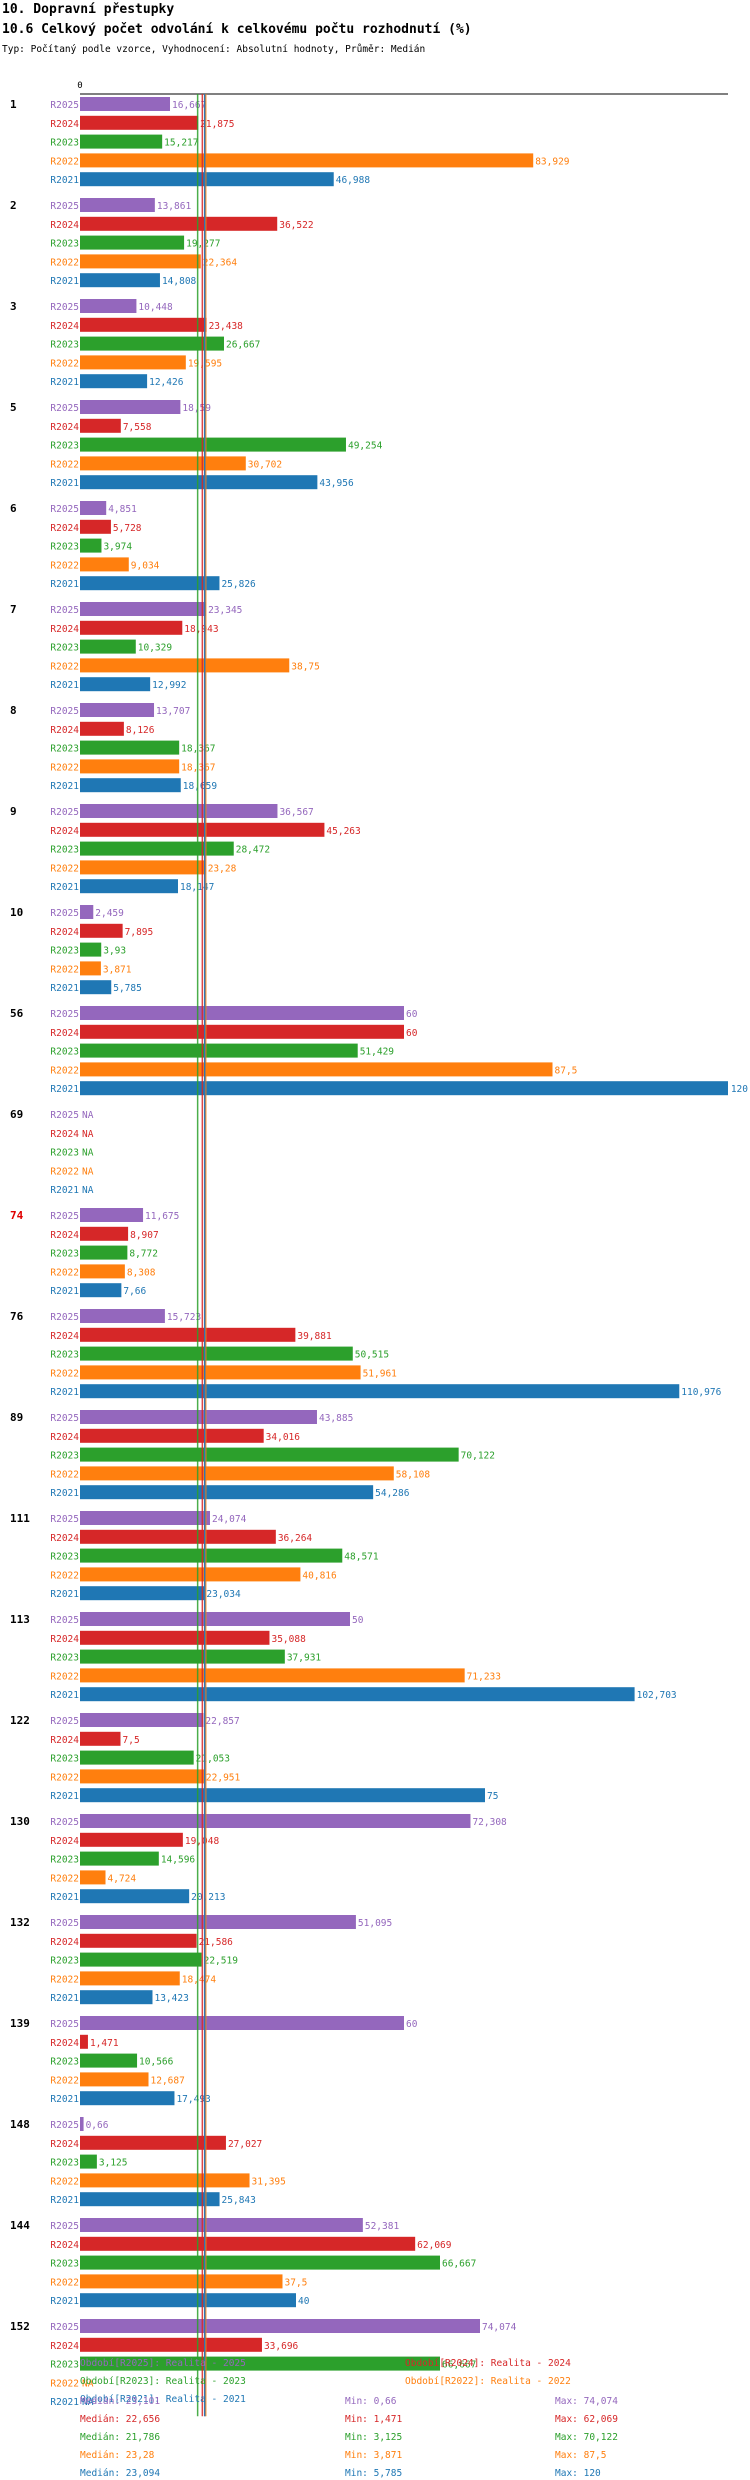 This screenshot has height=2480, width=750. Describe the element at coordinates (307, 160) in the screenshot. I see `bar-1-R2022` at that location.